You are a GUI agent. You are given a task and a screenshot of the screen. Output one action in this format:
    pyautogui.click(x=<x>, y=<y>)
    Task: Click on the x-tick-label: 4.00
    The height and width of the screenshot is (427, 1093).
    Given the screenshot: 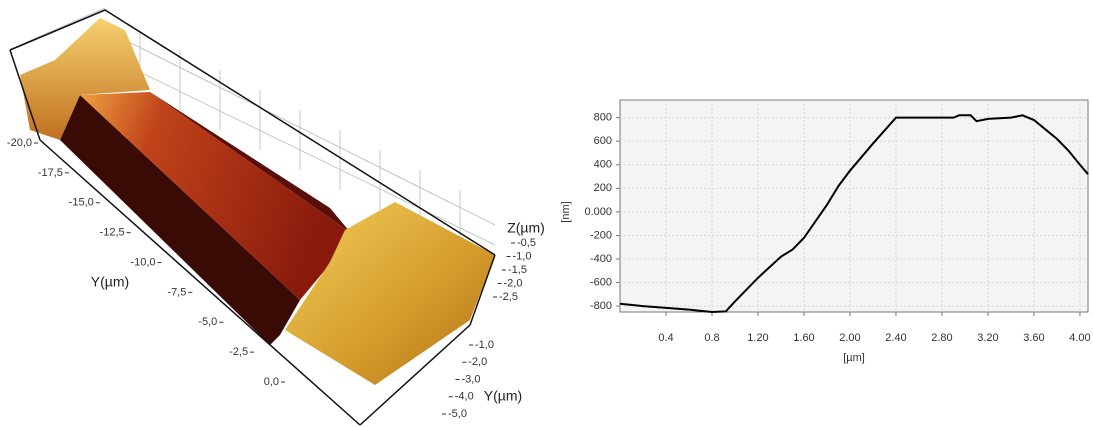 What is the action you would take?
    pyautogui.click(x=1079, y=338)
    